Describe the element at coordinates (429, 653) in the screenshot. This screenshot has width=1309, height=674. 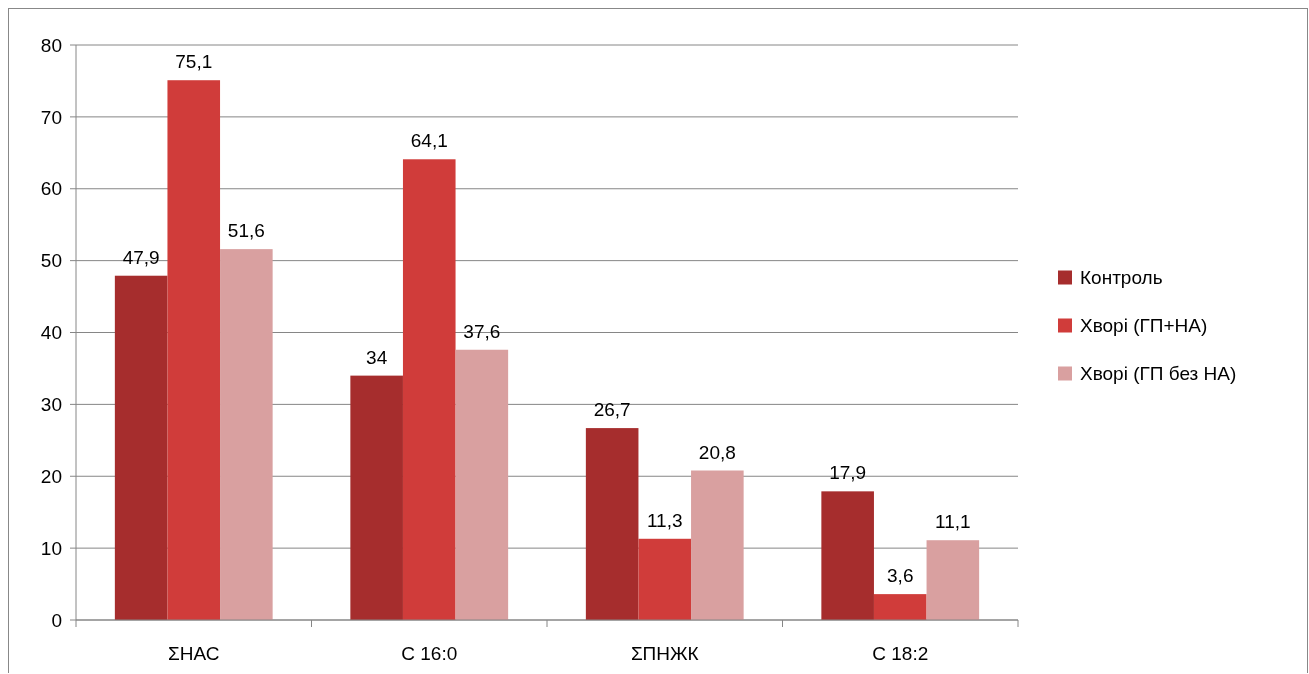
I see `x-tick-label: С 16:0` at that location.